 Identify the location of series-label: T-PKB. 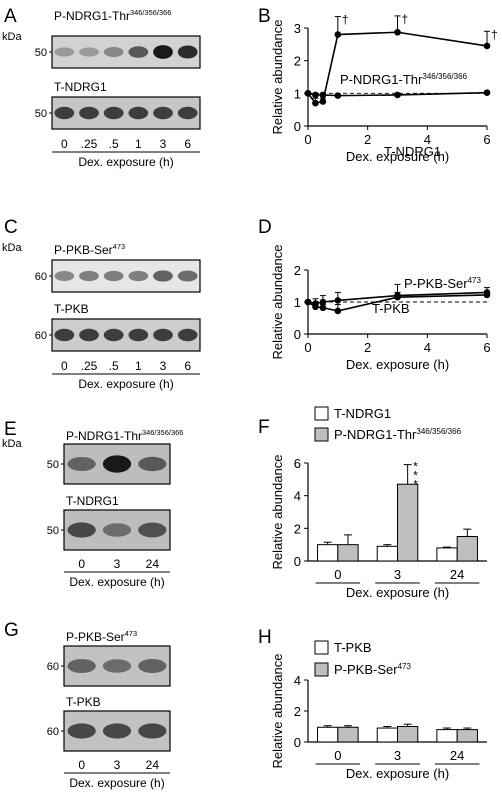
(391, 308).